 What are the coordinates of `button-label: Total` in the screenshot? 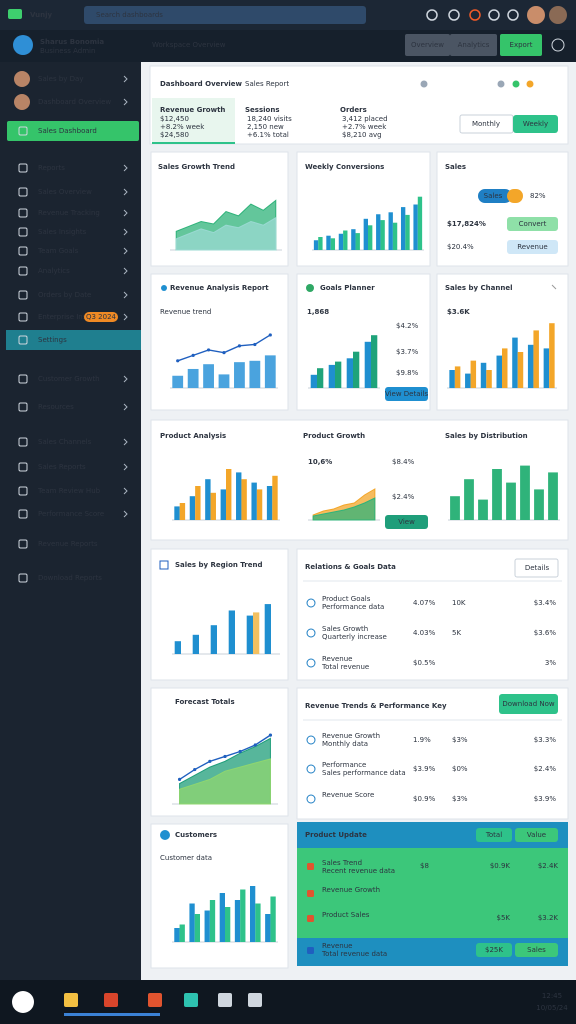 It's located at (493, 835).